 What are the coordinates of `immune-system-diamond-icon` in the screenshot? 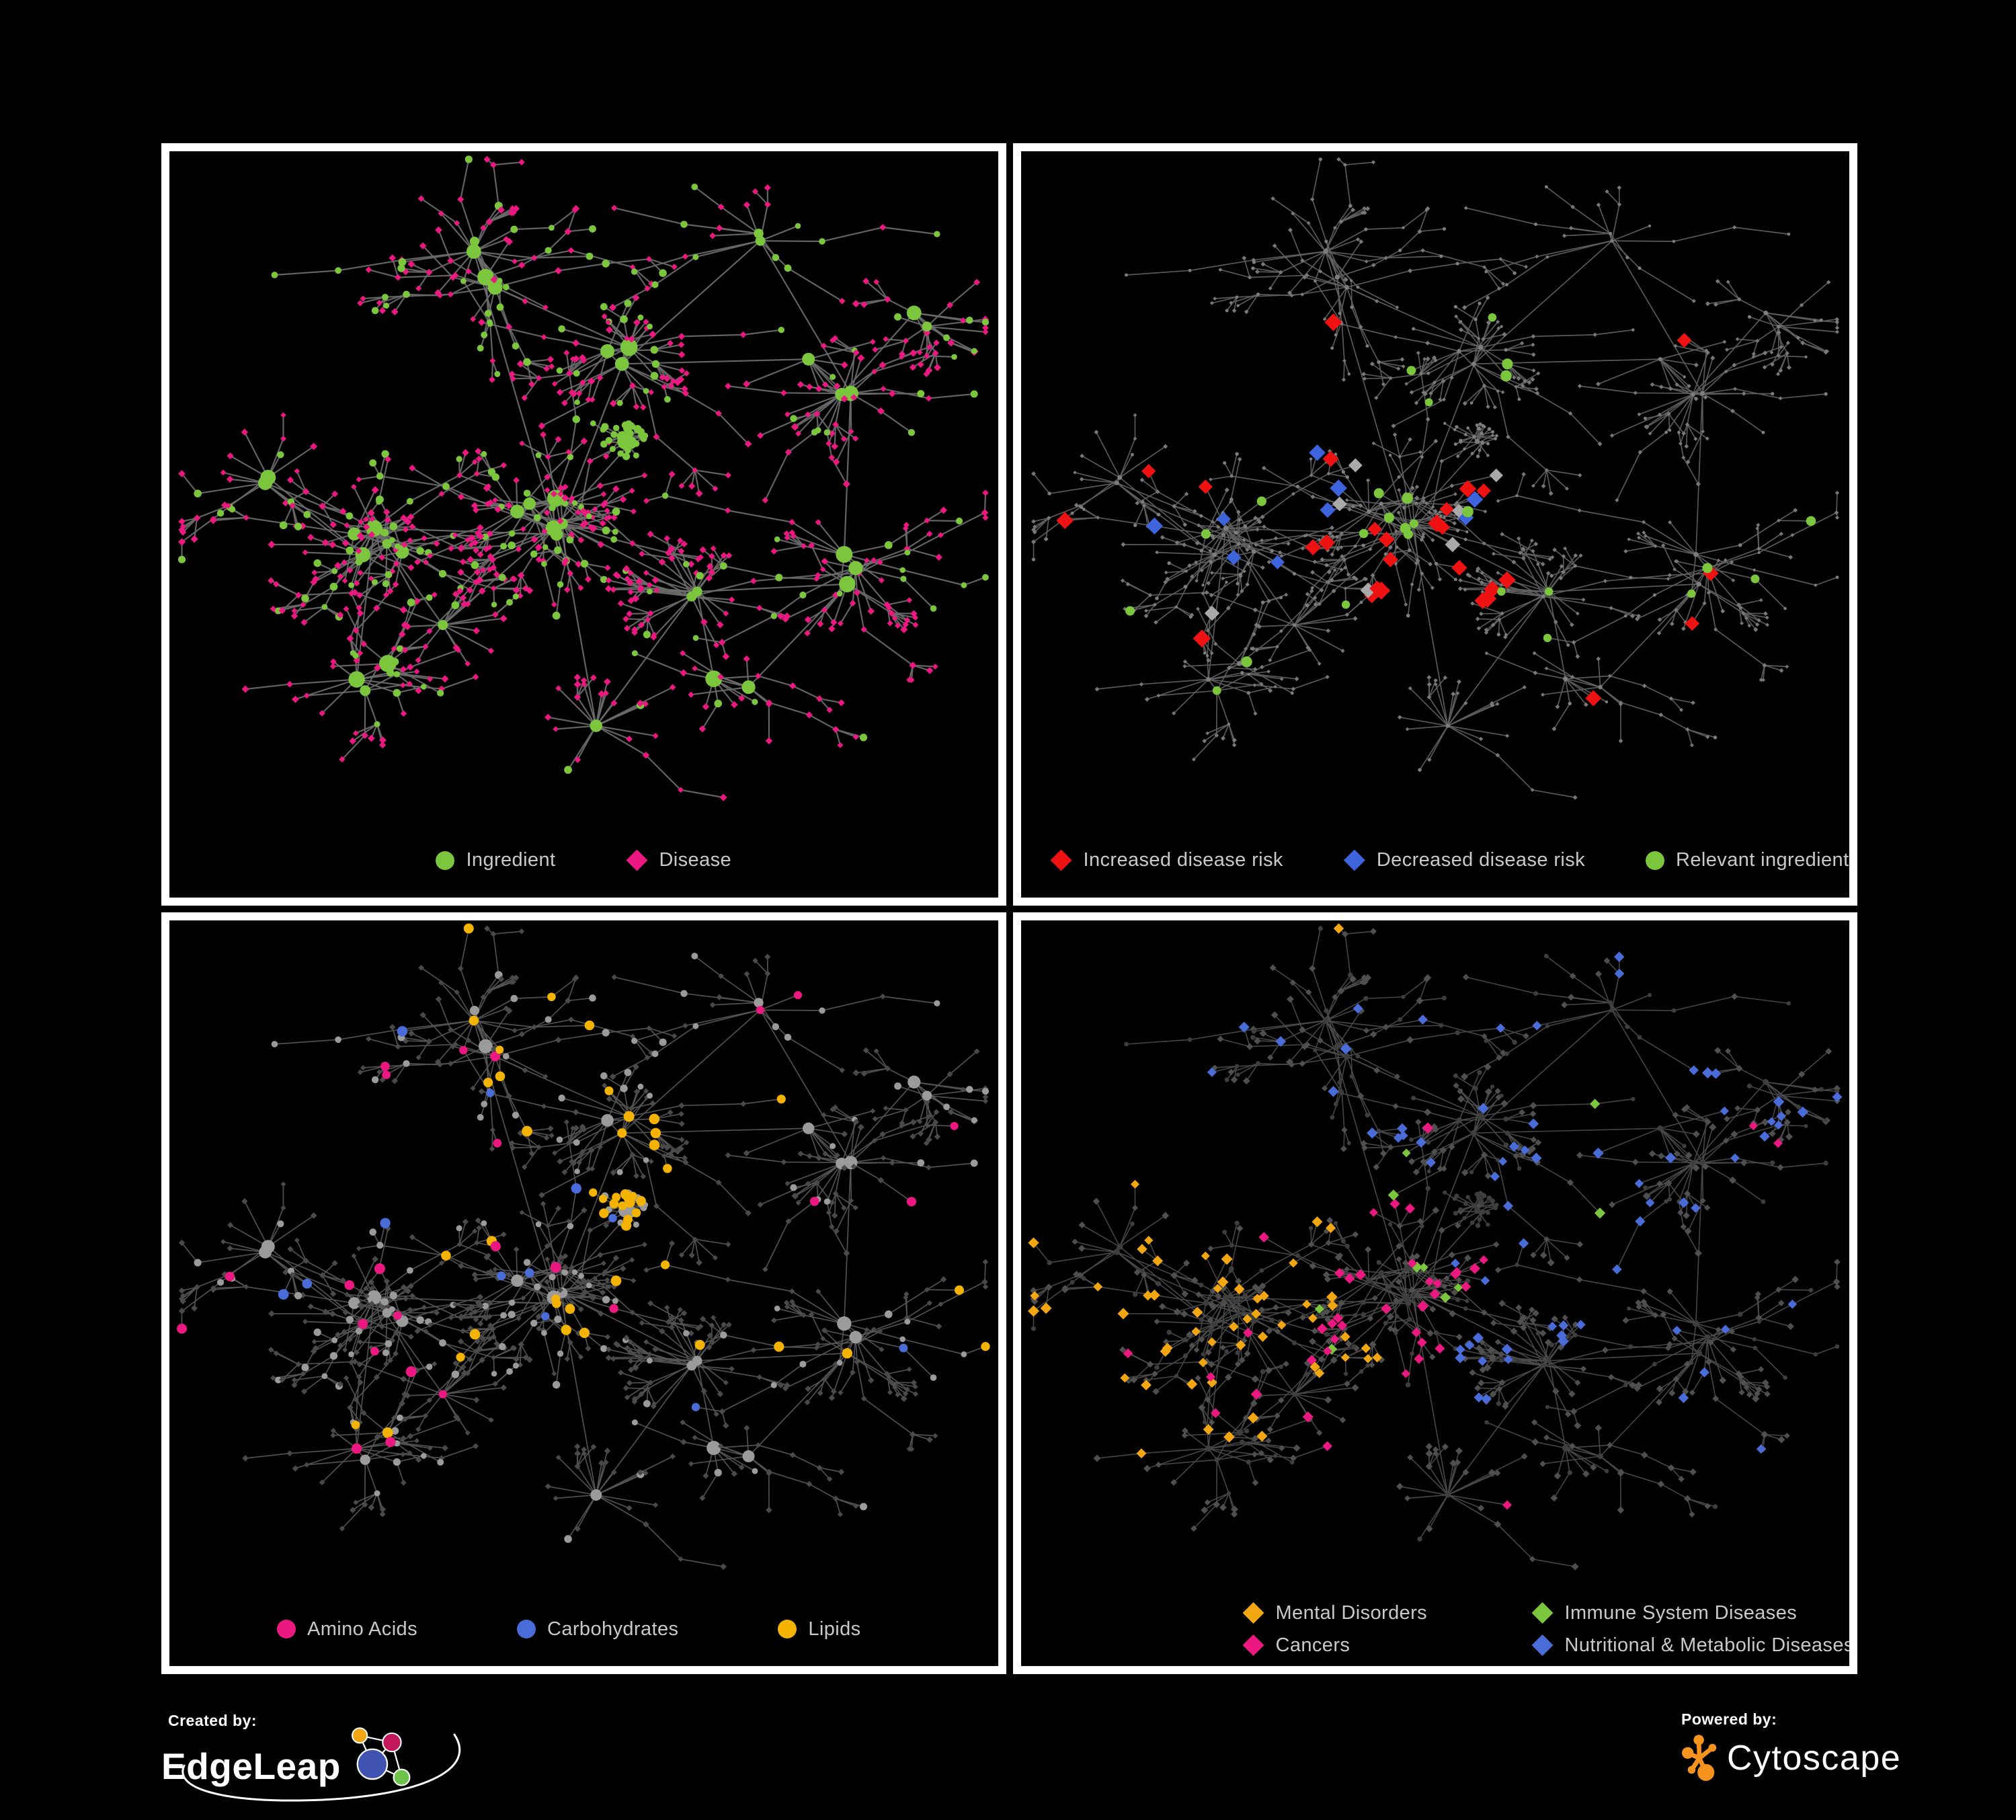 It's located at (1542, 1613).